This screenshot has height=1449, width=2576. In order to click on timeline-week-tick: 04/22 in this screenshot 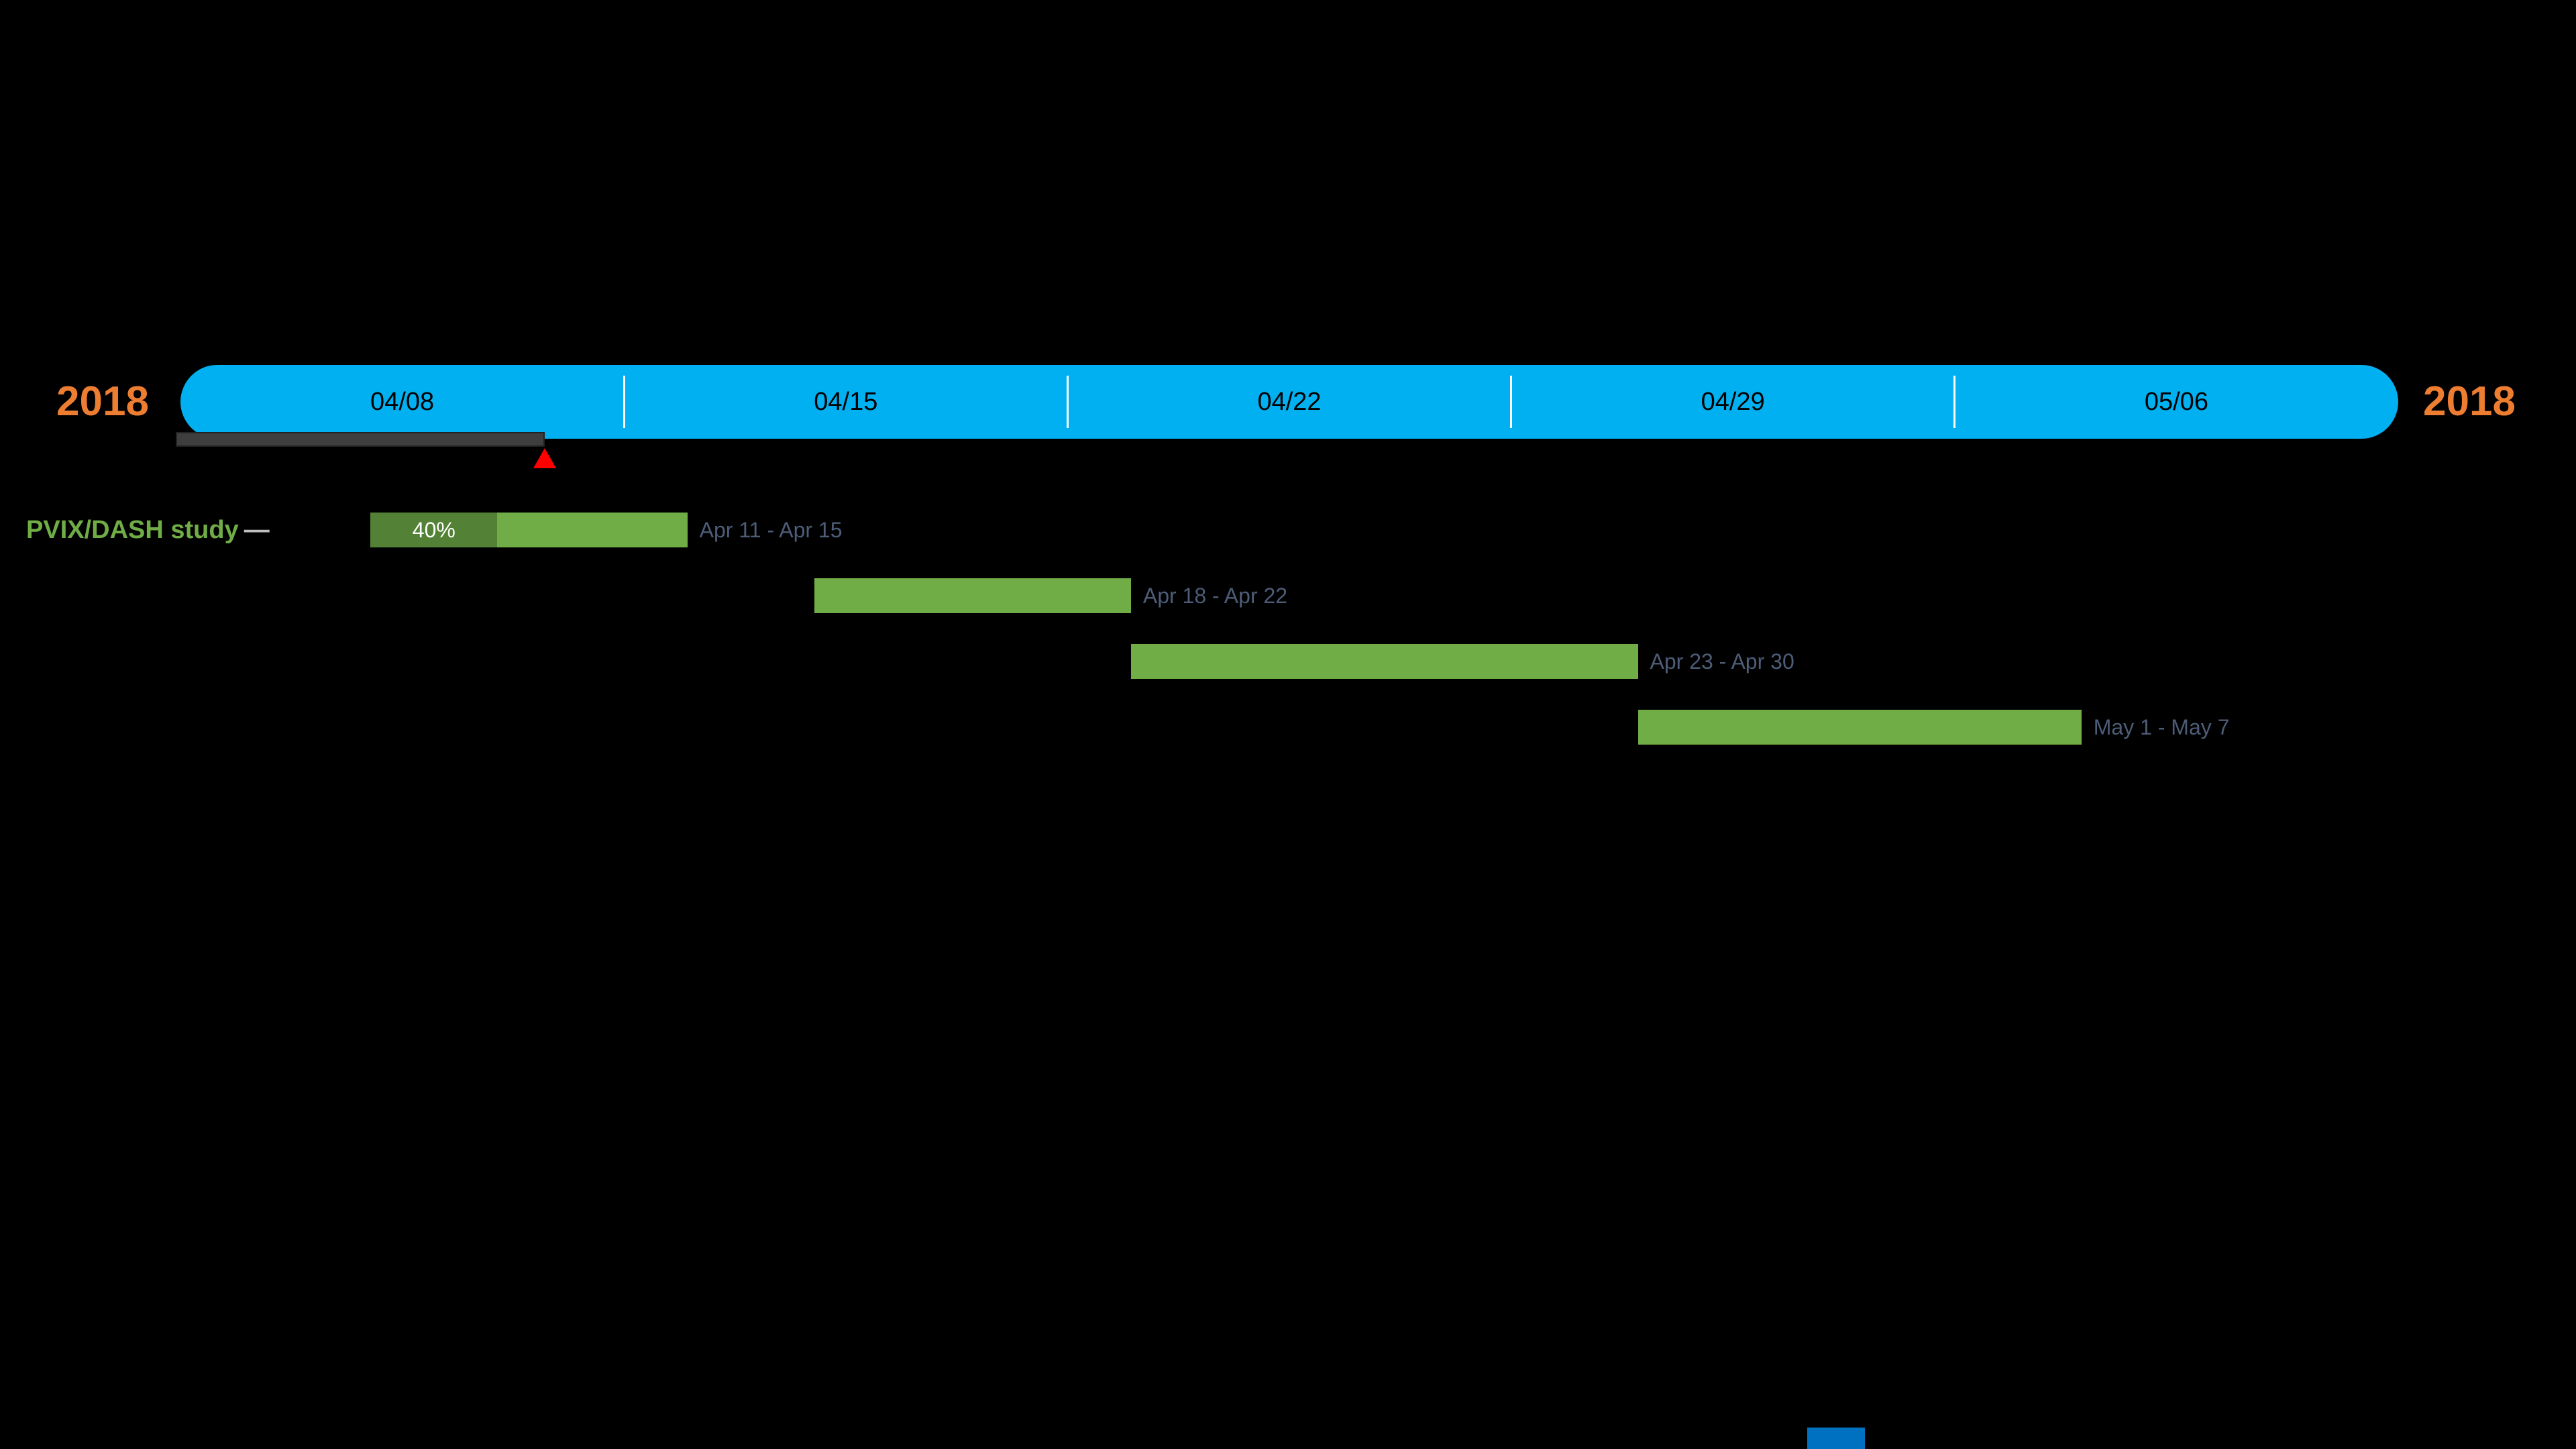, I will do `click(1288, 402)`.